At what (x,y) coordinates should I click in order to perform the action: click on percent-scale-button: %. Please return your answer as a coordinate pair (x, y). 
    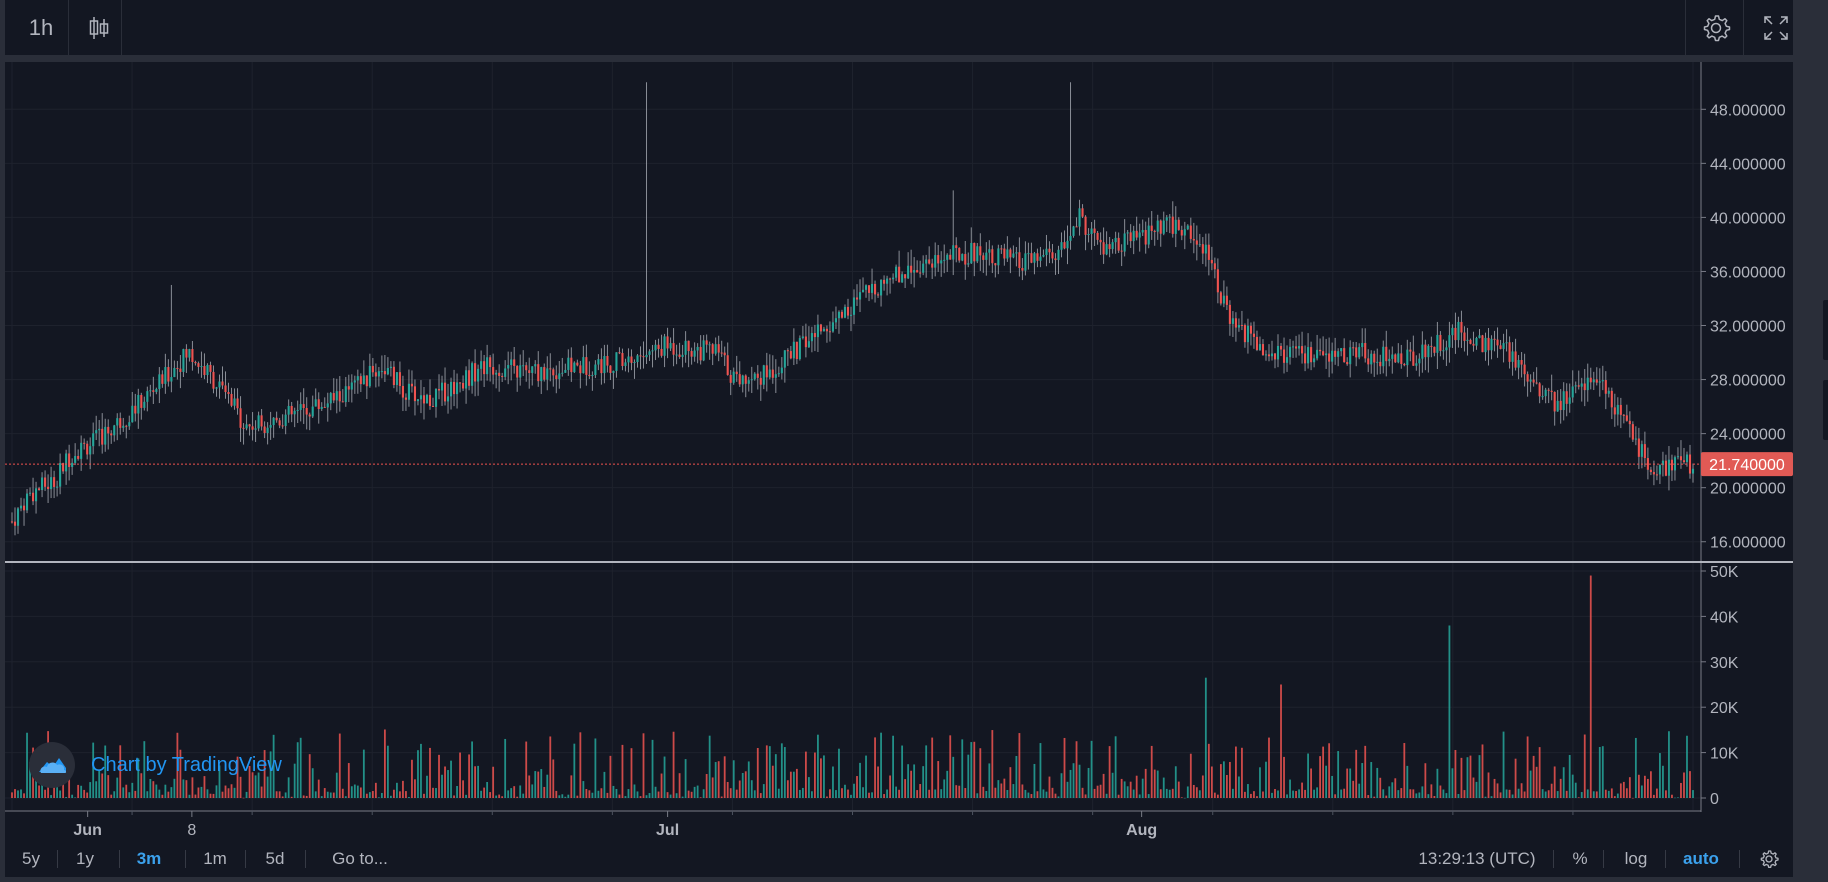
    Looking at the image, I should click on (1580, 858).